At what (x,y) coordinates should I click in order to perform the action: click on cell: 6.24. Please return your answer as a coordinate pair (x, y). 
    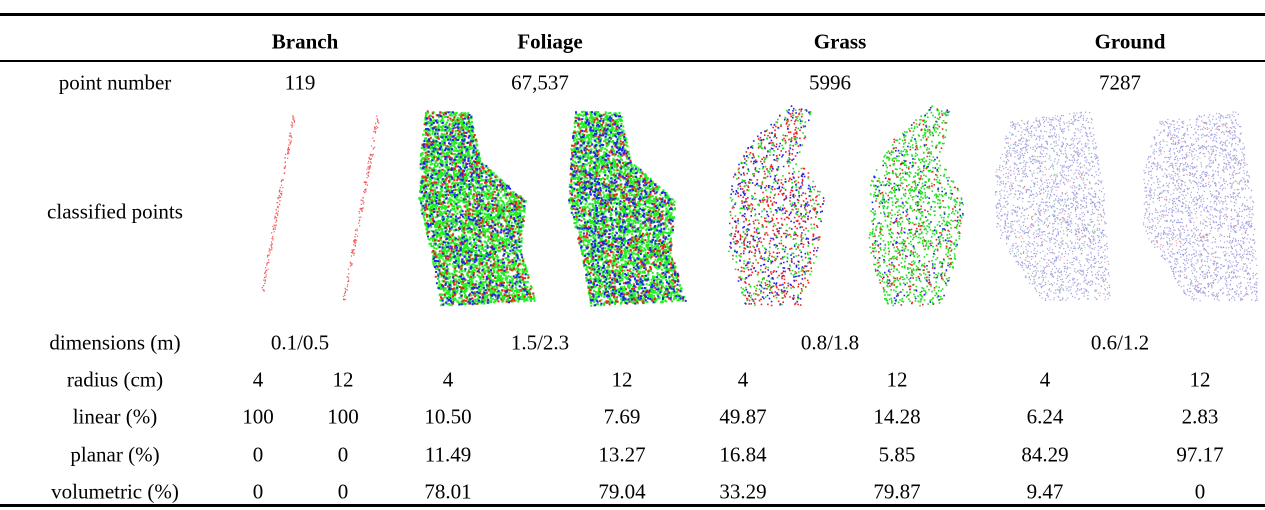
    Looking at the image, I should click on (1045, 416).